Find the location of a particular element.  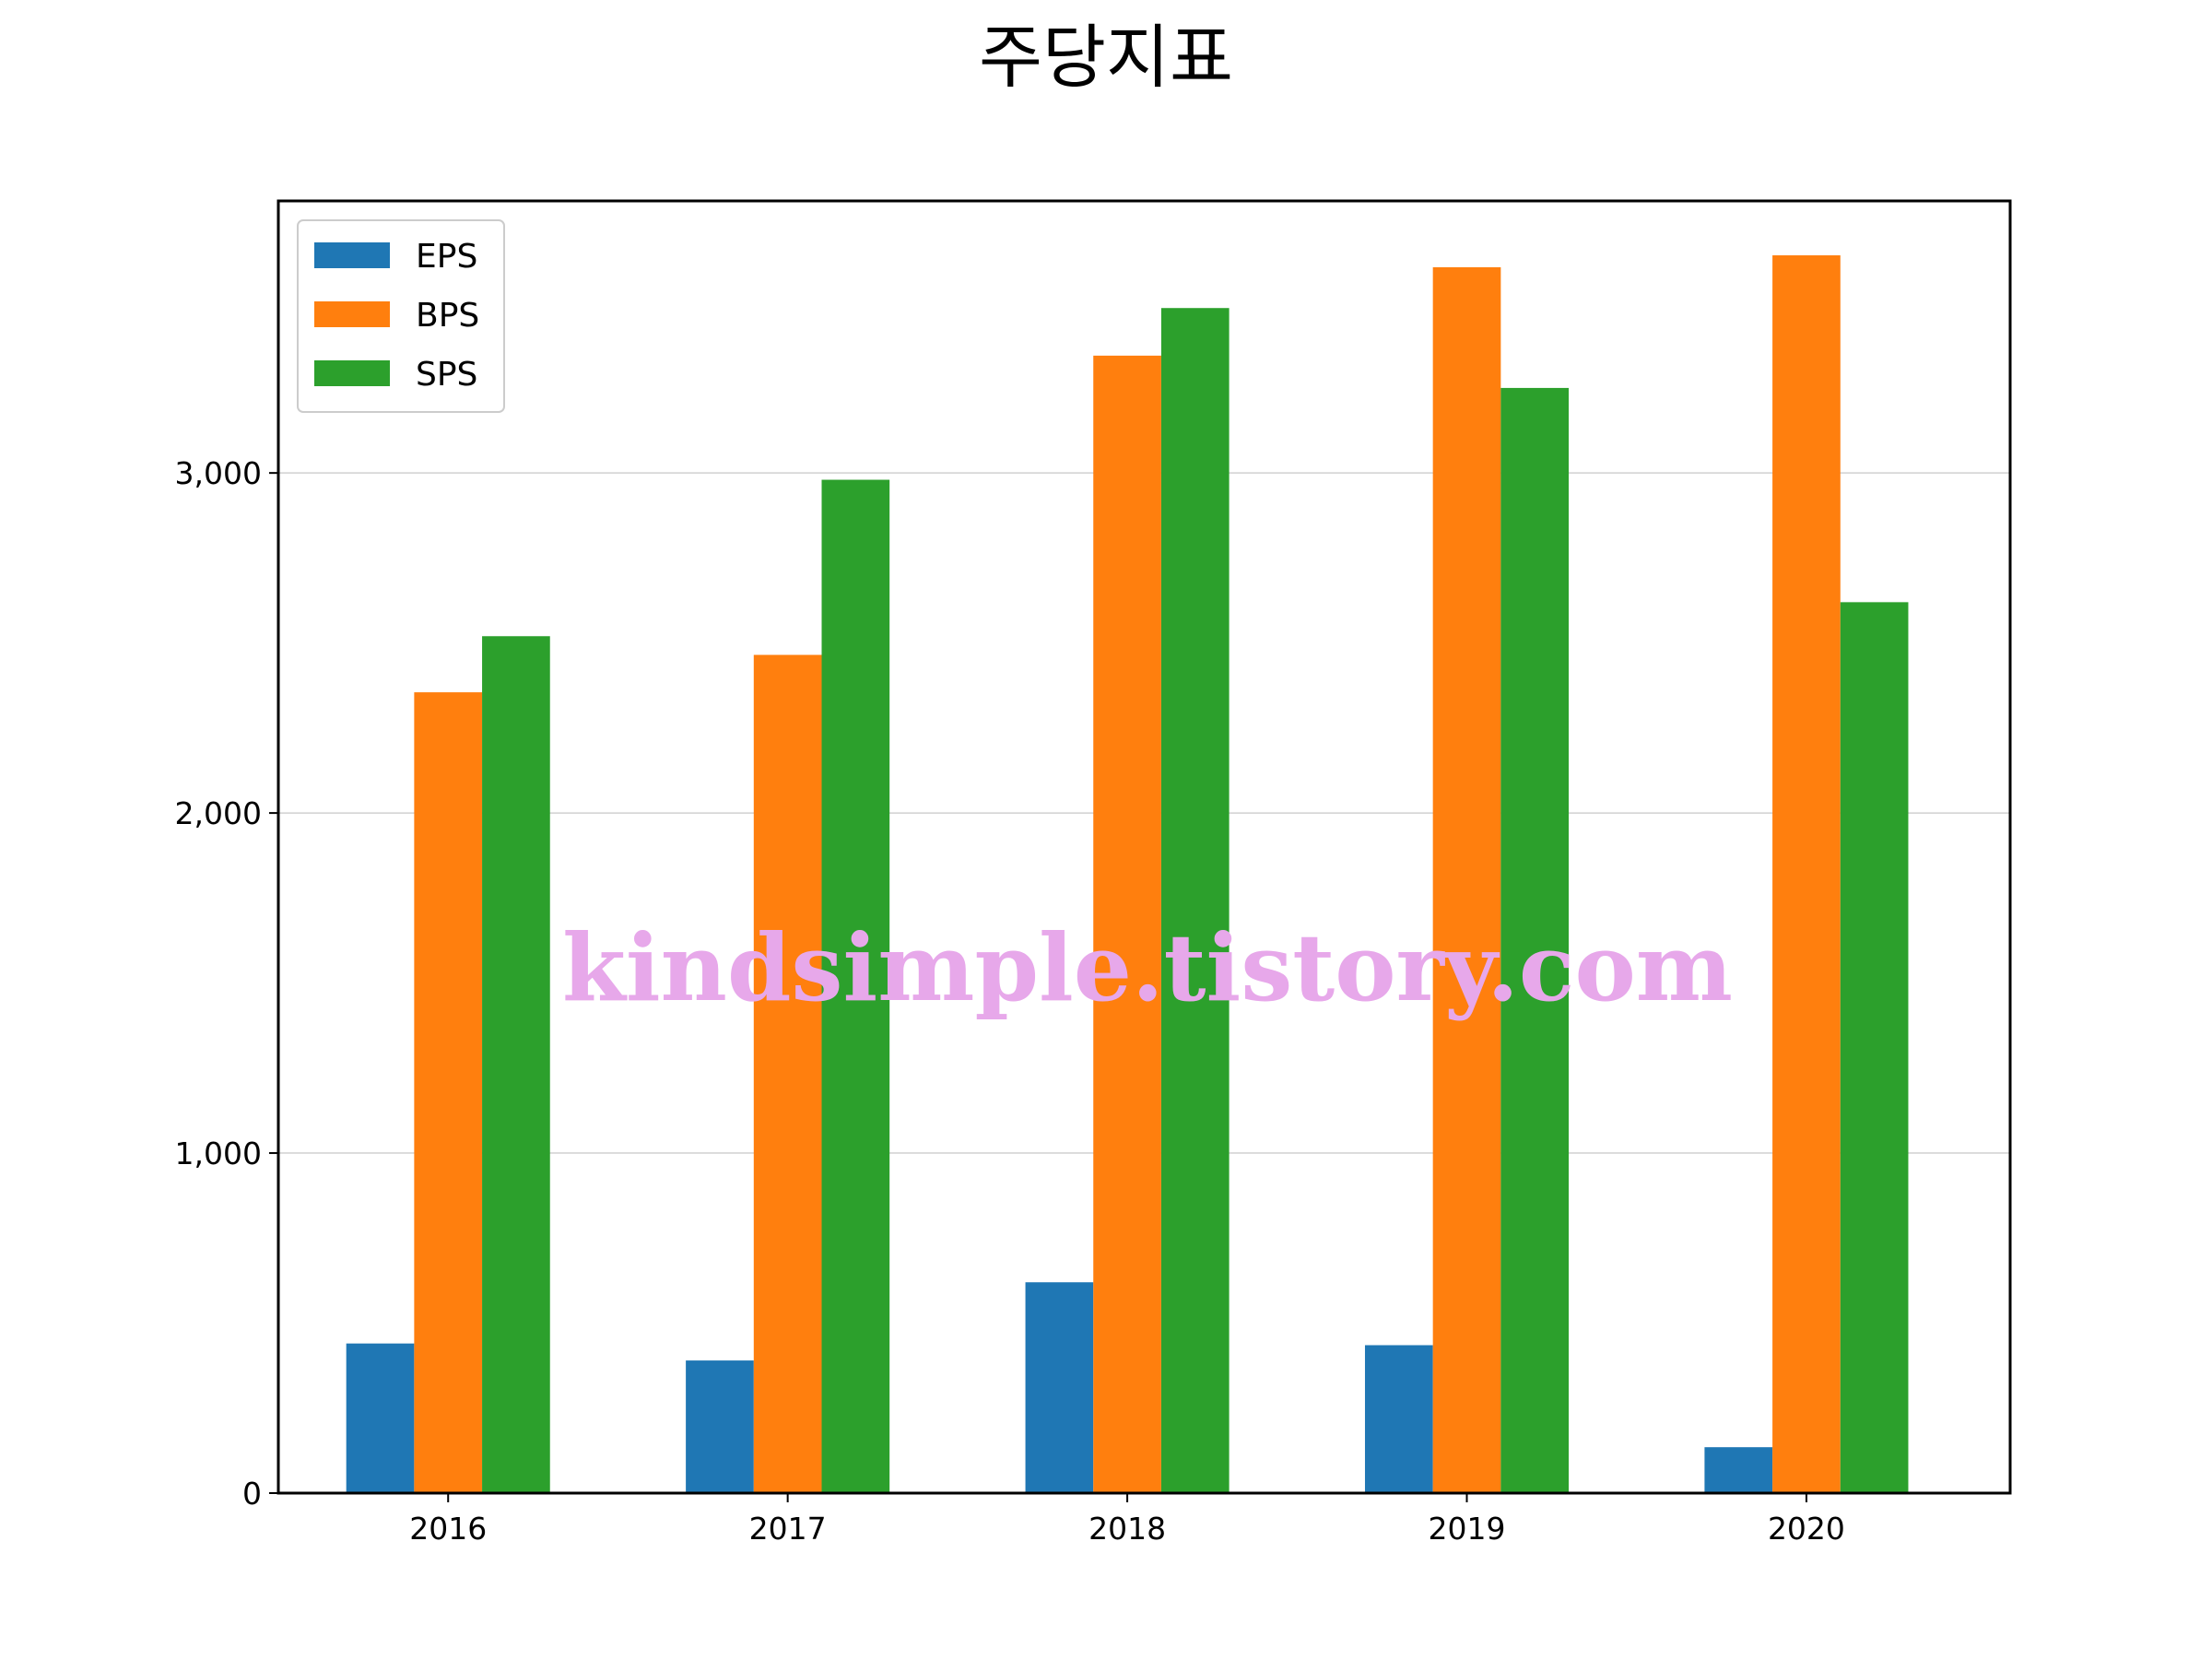

x-tick-label: 2017 is located at coordinates (788, 1529).